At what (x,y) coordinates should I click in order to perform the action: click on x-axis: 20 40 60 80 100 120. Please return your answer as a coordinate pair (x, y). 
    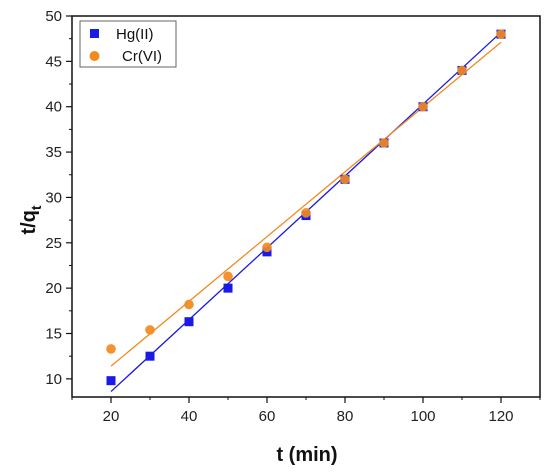
    Looking at the image, I should click on (306, 411).